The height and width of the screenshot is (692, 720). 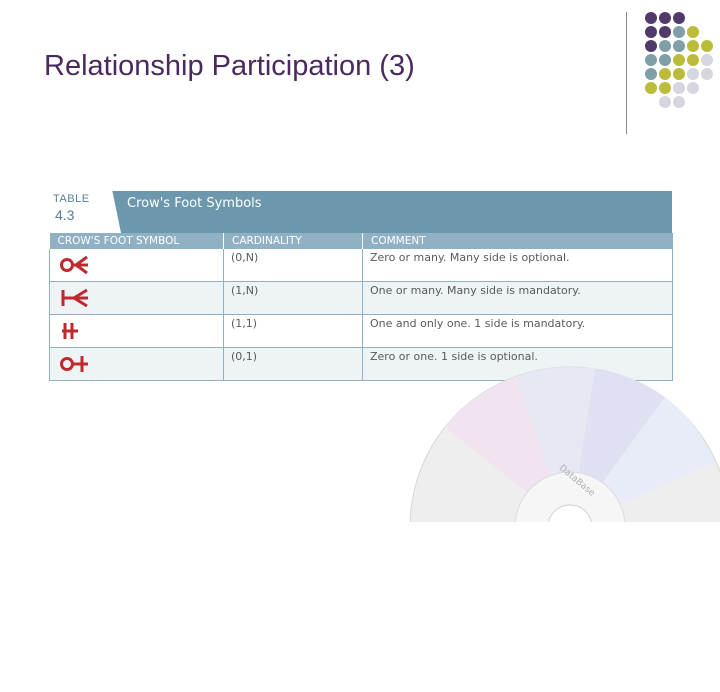 I want to click on cardinality-cell: (0,1), so click(x=293, y=364).